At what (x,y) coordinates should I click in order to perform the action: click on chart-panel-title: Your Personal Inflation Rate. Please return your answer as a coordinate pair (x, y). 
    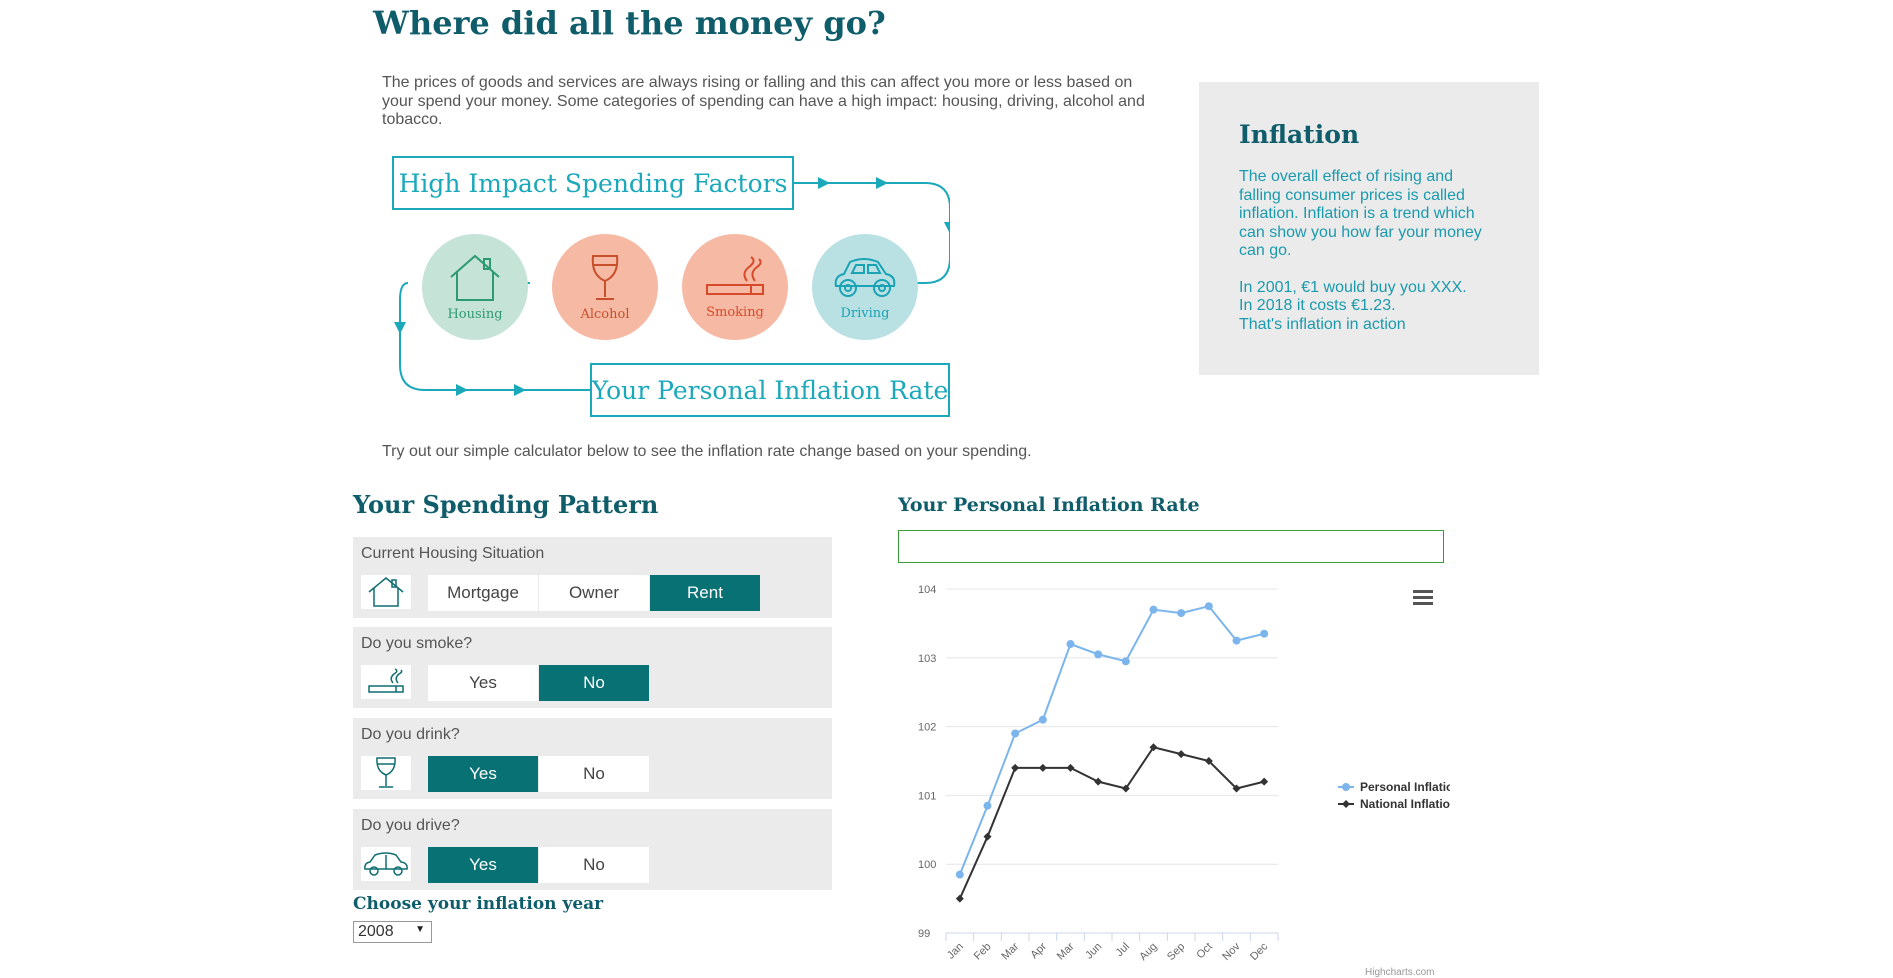
    Looking at the image, I should click on (1049, 505).